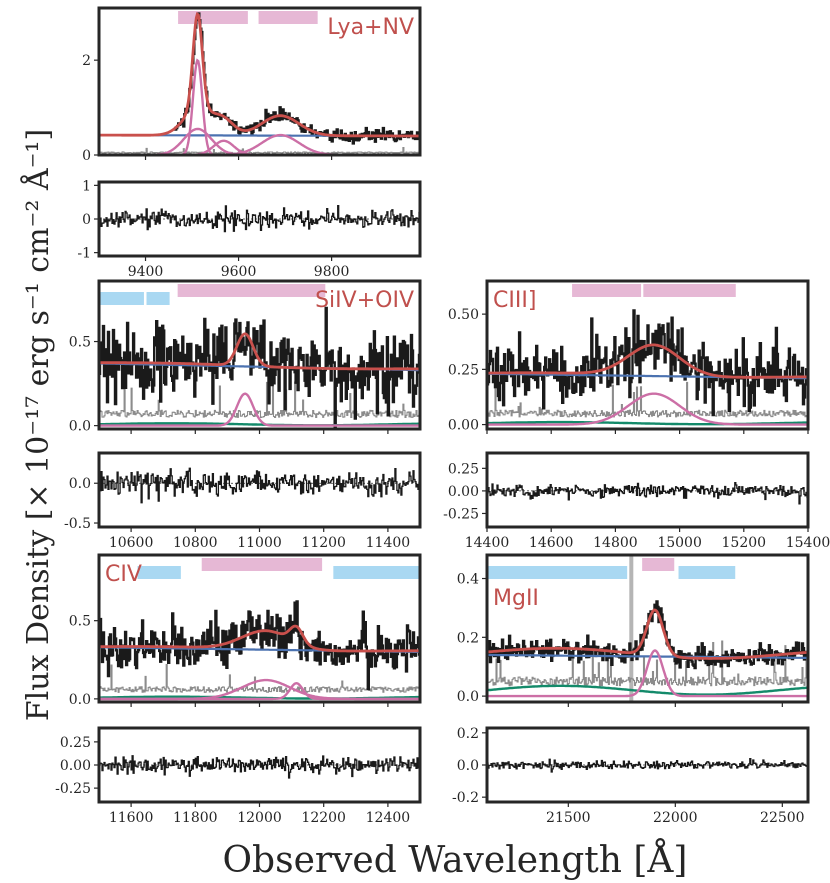 This screenshot has width=830, height=883. I want to click on lya-res-ytick-label-0: -1, so click(84, 254).